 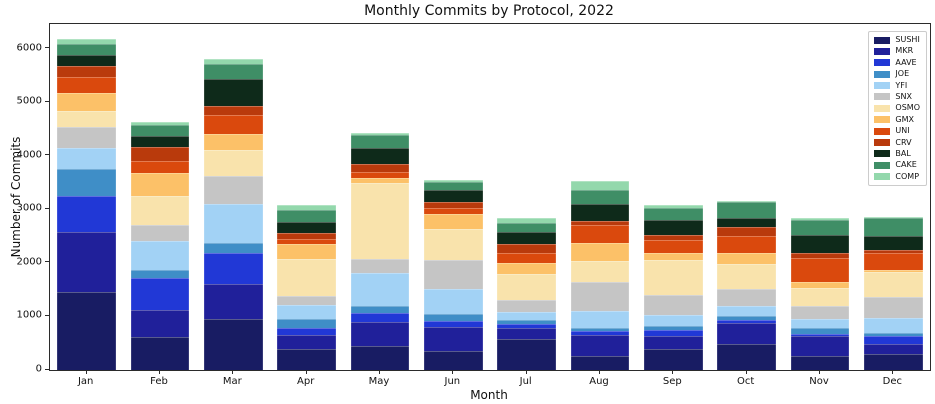 What do you see at coordinates (29, 101) in the screenshot?
I see `y-tick-label: 5000` at bounding box center [29, 101].